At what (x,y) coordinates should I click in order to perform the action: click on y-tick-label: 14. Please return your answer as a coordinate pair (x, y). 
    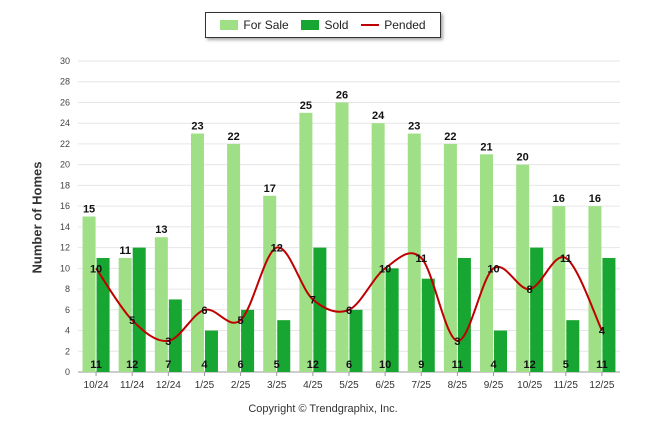
    Looking at the image, I should click on (65, 227).